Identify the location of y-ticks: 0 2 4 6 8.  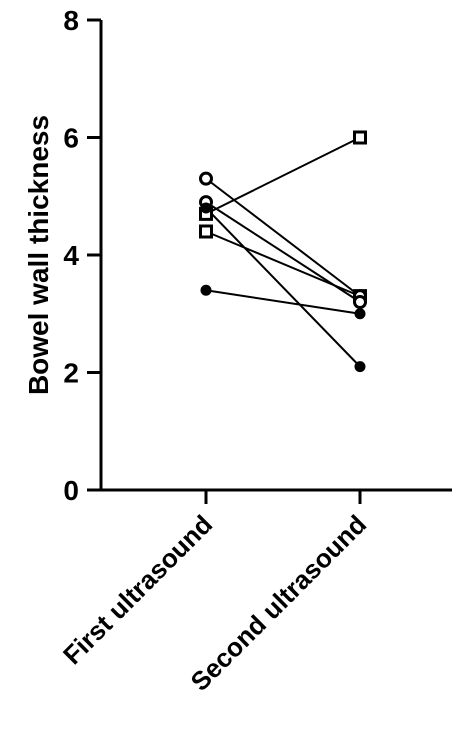
(82, 255).